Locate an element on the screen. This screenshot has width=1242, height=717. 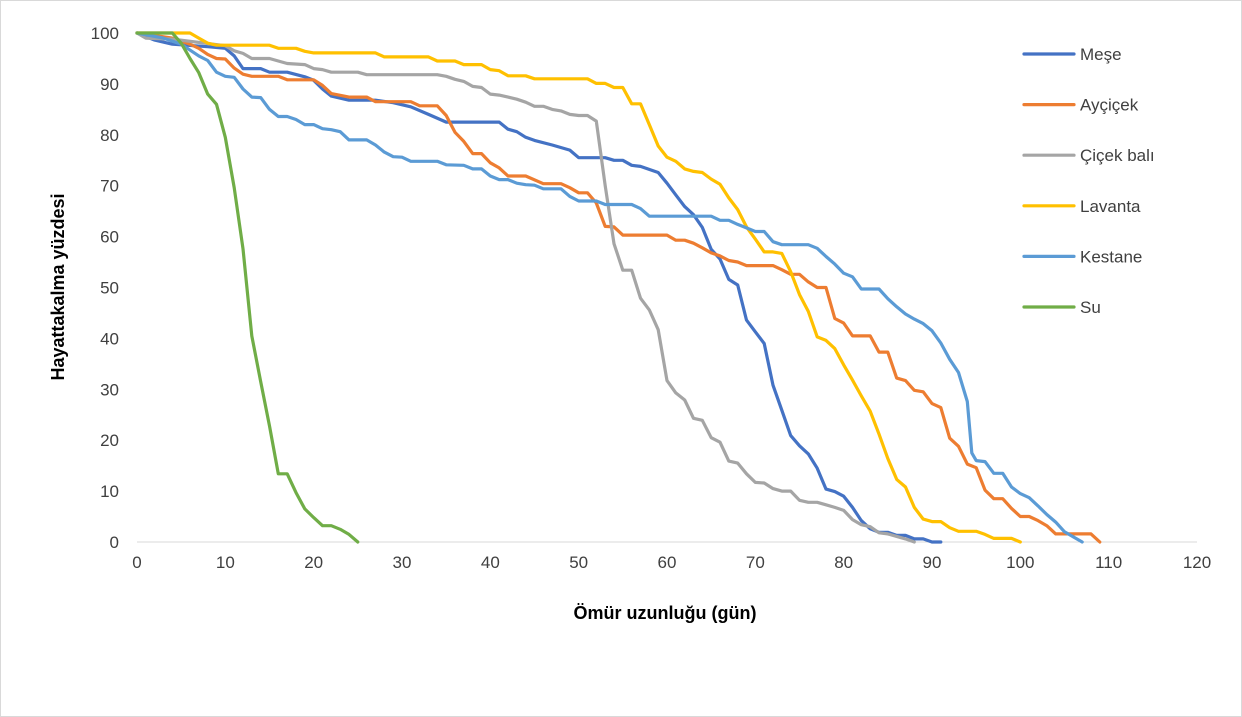
legend-label: Ayçiçek is located at coordinates (1109, 105).